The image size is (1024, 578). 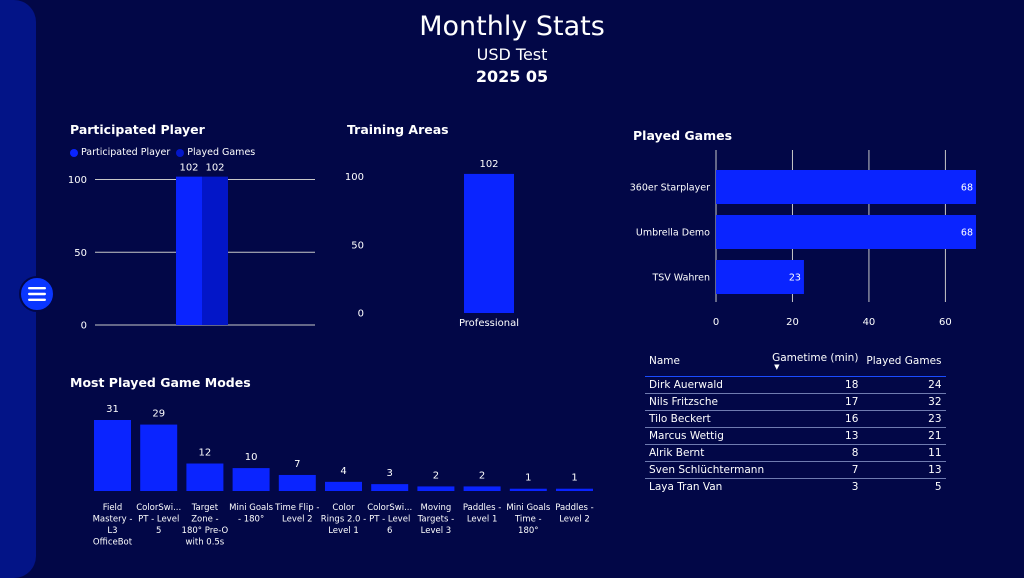 I want to click on table-row: Marcus Wettig 13 21, so click(x=795, y=436).